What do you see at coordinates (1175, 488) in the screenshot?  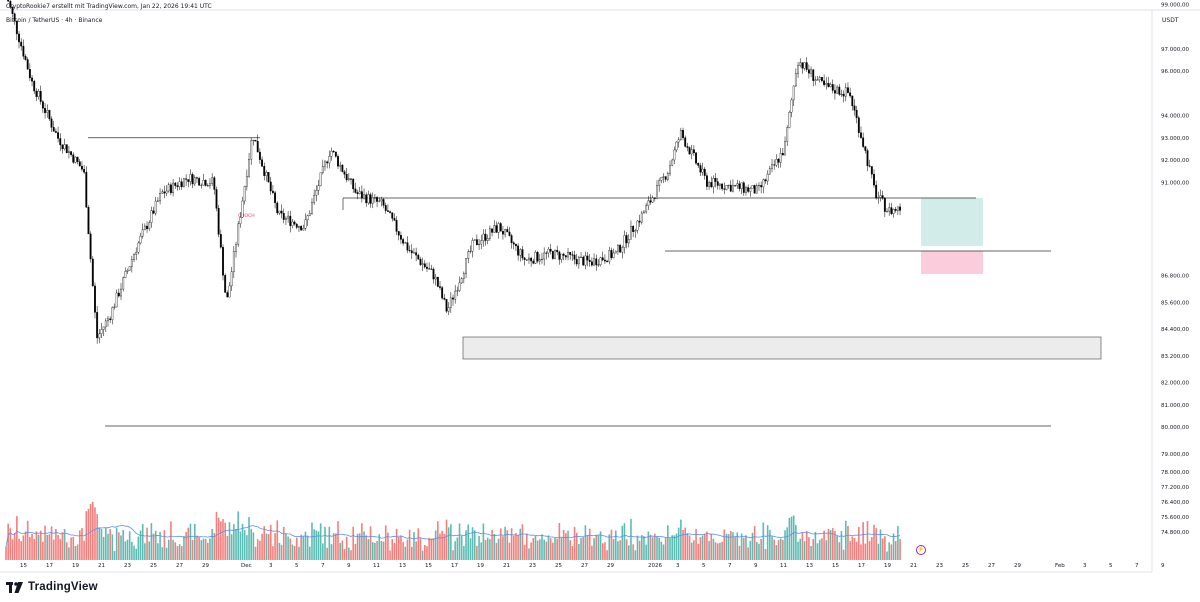 I see `price-axis-label: 77.200,00` at bounding box center [1175, 488].